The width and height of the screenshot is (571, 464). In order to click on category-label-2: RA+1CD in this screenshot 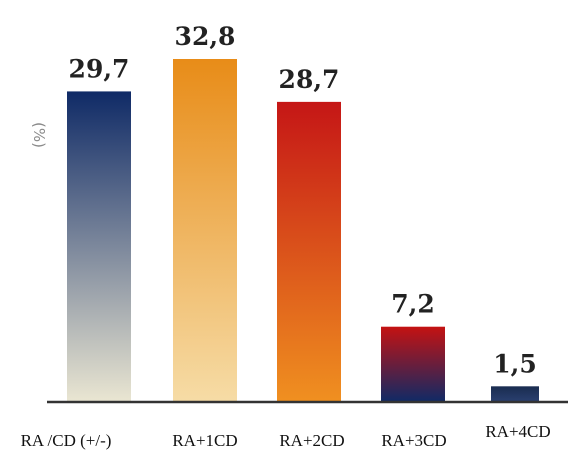, I will do `click(204, 440)`.